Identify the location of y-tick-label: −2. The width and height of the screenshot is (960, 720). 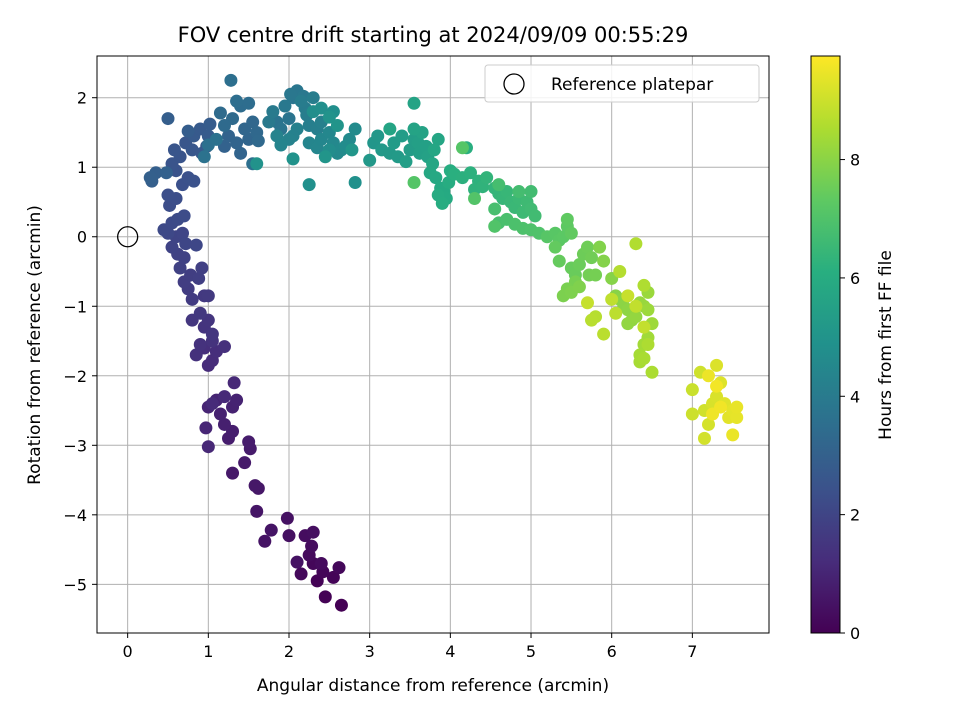
(75, 376).